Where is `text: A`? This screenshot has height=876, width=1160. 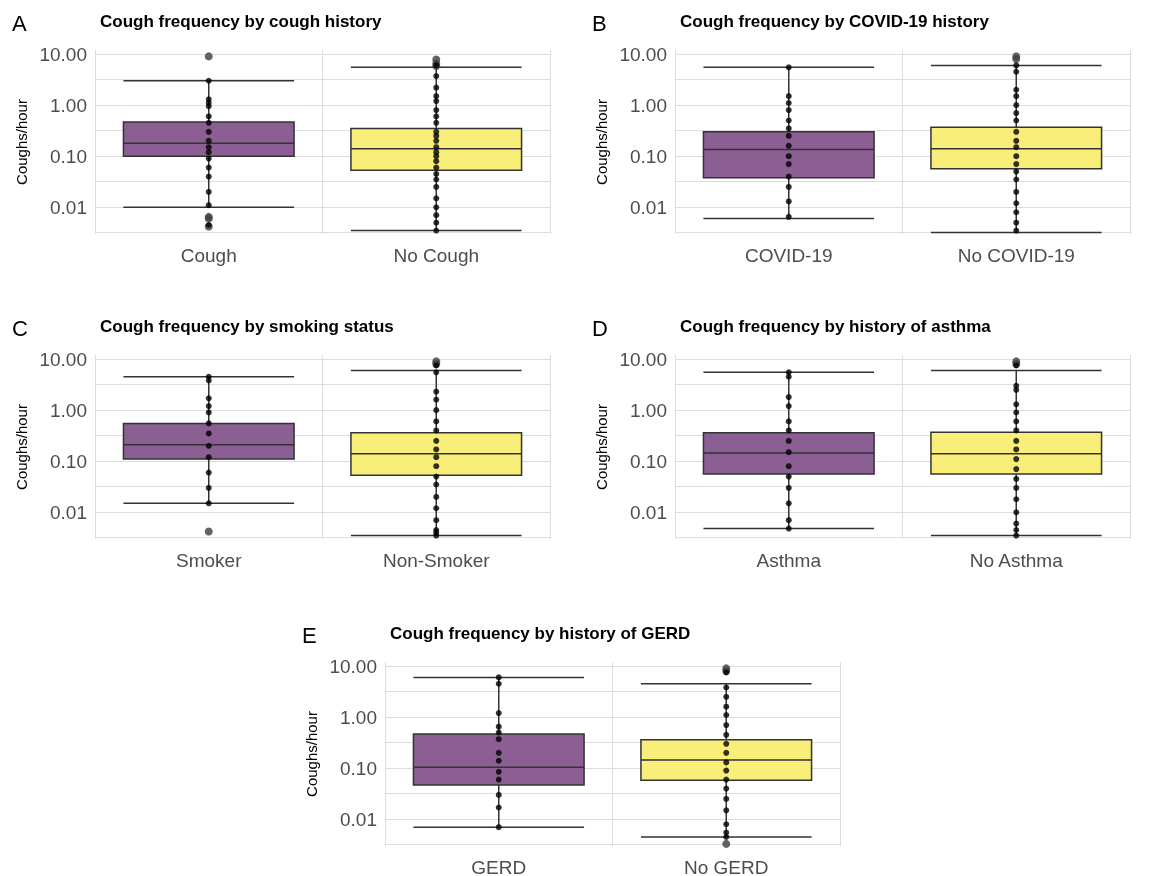
text: A is located at coordinates (19, 23).